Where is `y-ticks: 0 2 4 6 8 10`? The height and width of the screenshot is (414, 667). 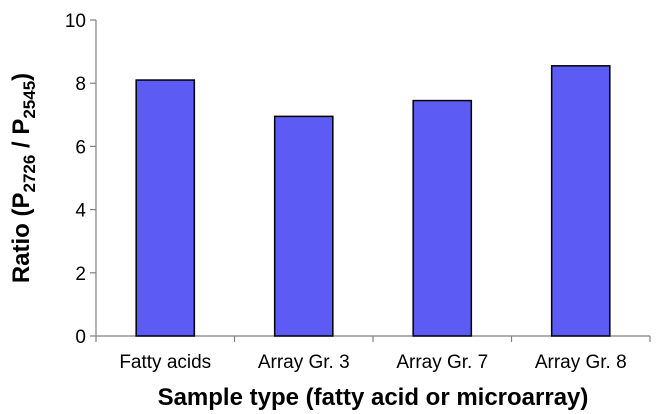
y-ticks: 0 2 4 6 8 10 is located at coordinates (80, 179).